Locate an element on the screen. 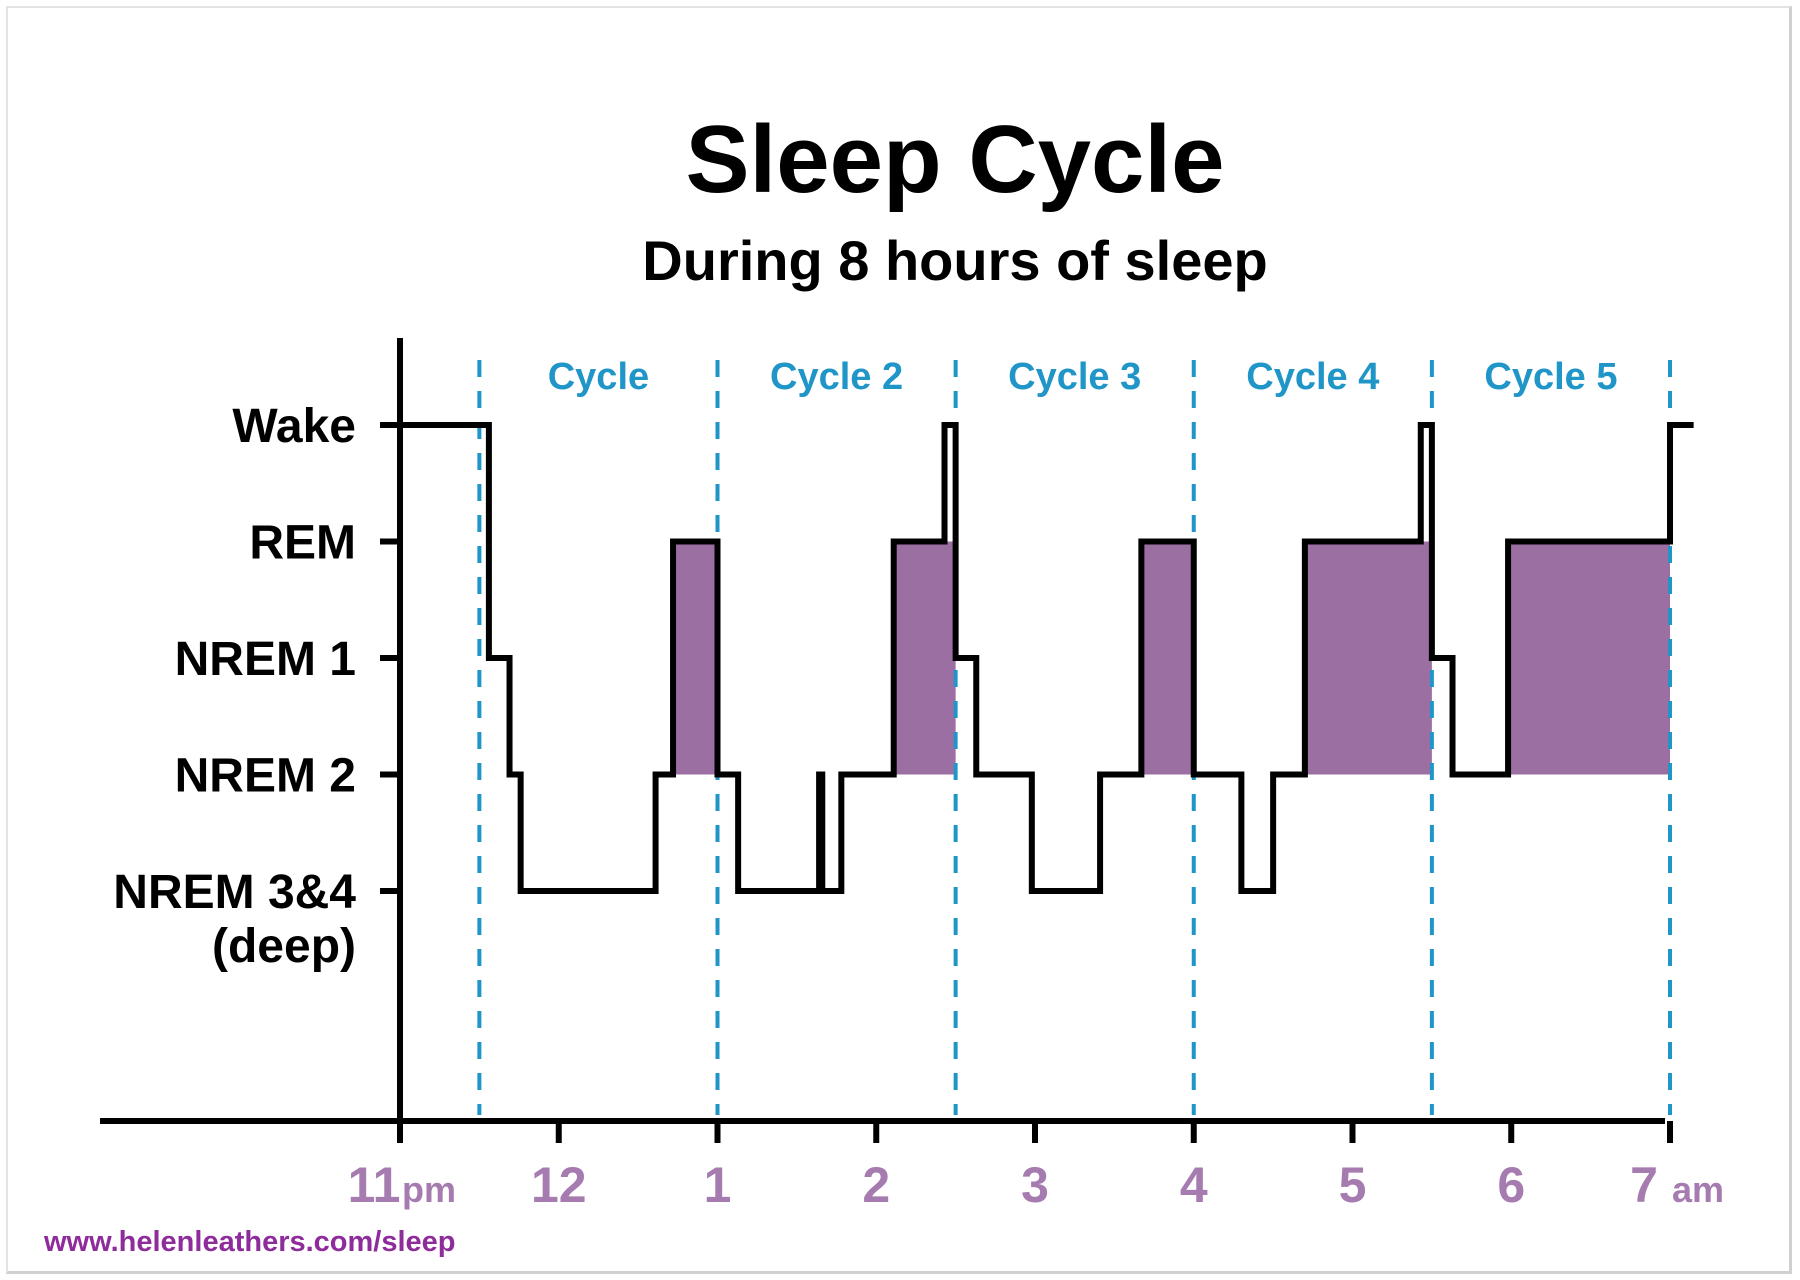 This screenshot has height=1280, width=1800. x-label-2: 12 is located at coordinates (559, 1185).